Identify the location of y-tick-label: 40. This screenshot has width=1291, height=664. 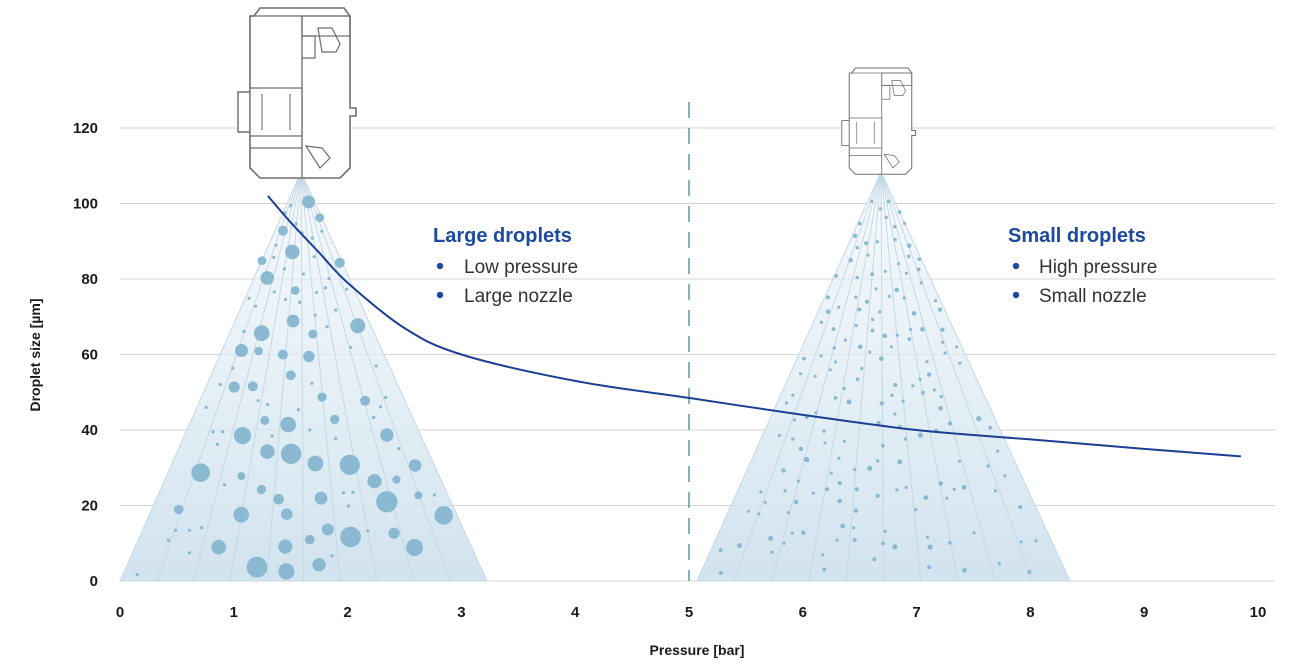
(89, 430).